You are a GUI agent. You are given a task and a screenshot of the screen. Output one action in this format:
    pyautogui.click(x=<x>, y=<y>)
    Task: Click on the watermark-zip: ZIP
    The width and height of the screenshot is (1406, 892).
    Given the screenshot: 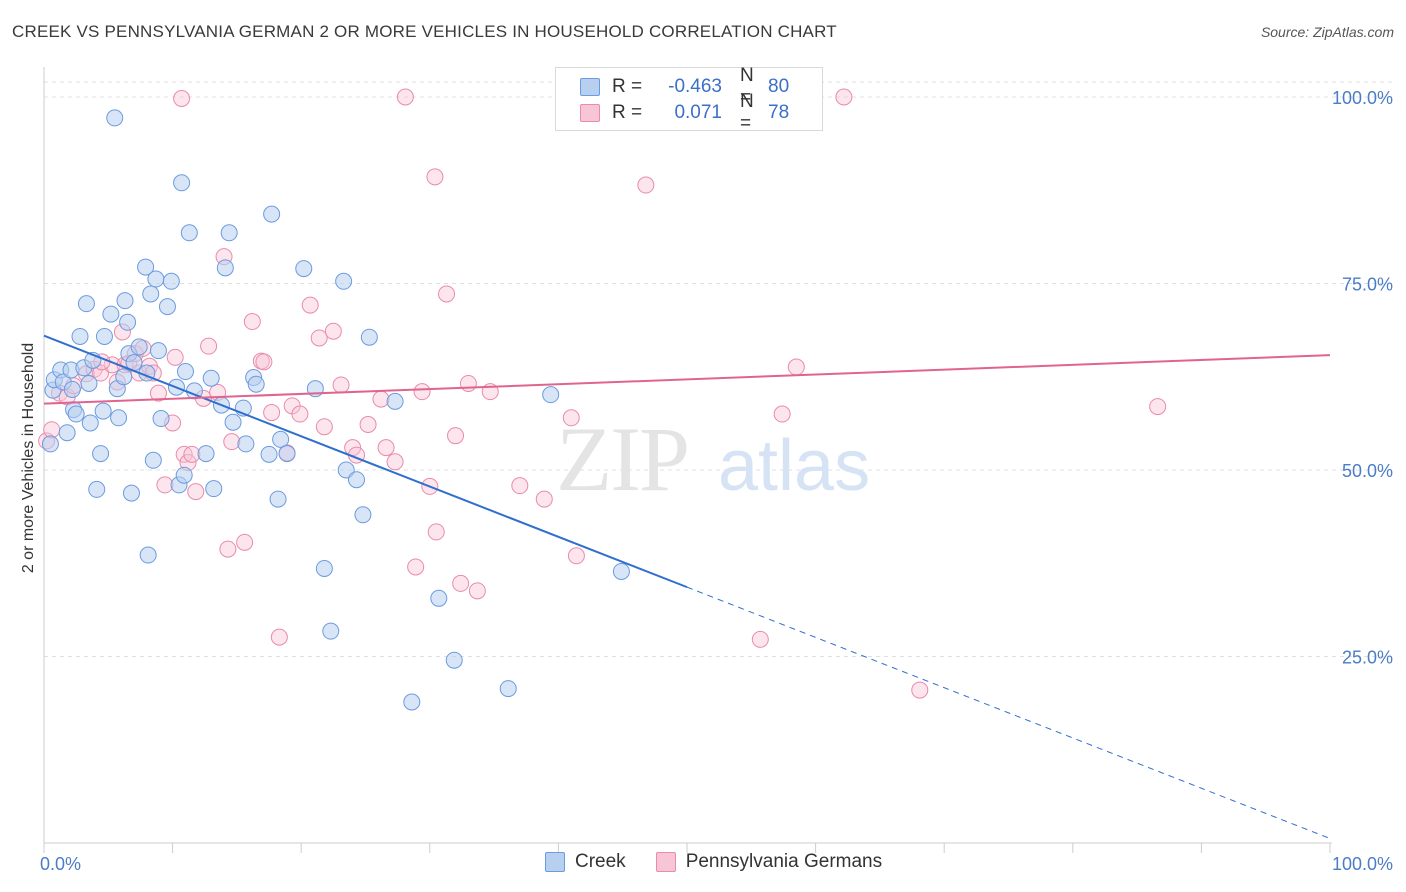 What is the action you would take?
    pyautogui.click(x=622, y=459)
    